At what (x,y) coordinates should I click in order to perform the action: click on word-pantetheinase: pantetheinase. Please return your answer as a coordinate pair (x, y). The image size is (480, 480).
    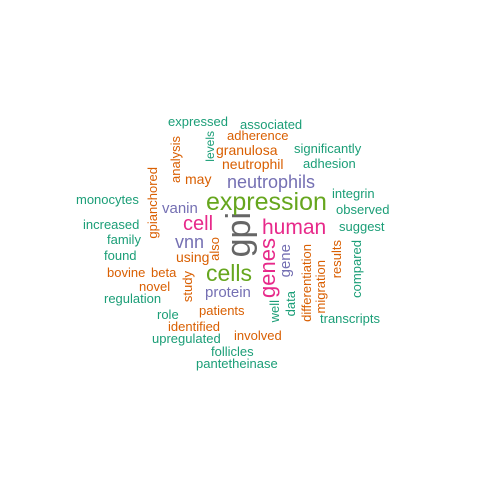
    Looking at the image, I should click on (237, 363).